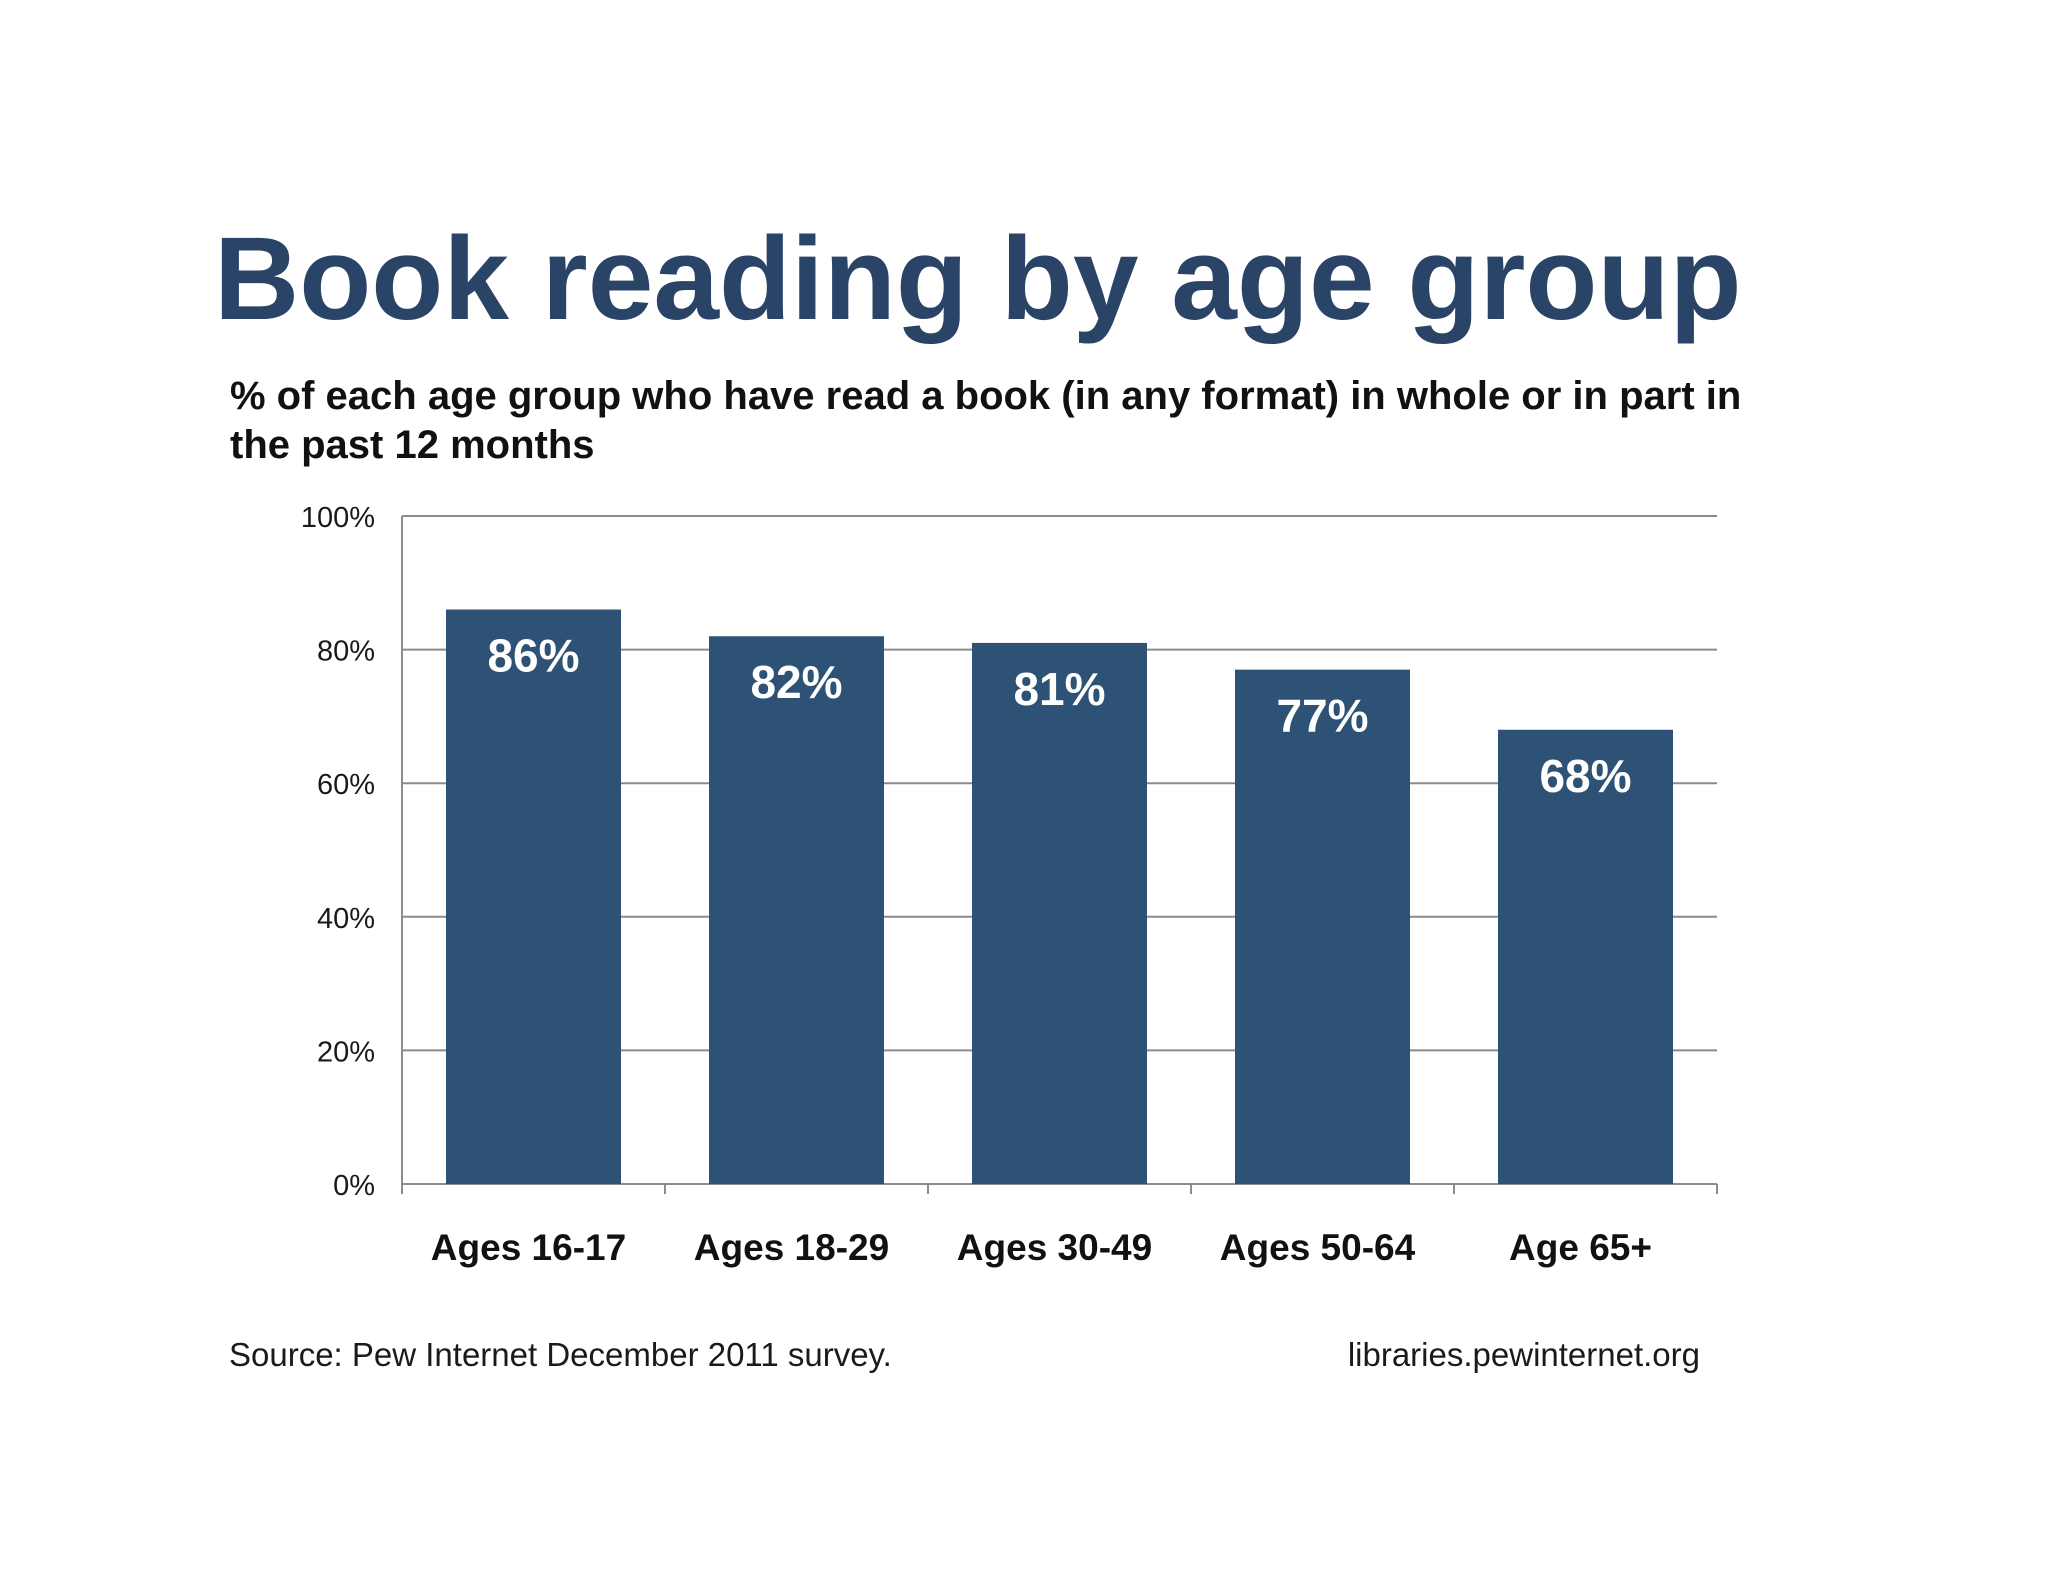  What do you see at coordinates (354, 1186) in the screenshot?
I see `y-tick-label: 0%` at bounding box center [354, 1186].